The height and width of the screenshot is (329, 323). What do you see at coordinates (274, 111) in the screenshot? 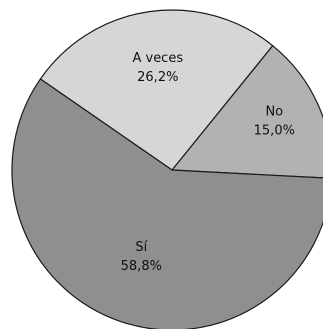
I see `slice-category-label-0: No` at bounding box center [274, 111].